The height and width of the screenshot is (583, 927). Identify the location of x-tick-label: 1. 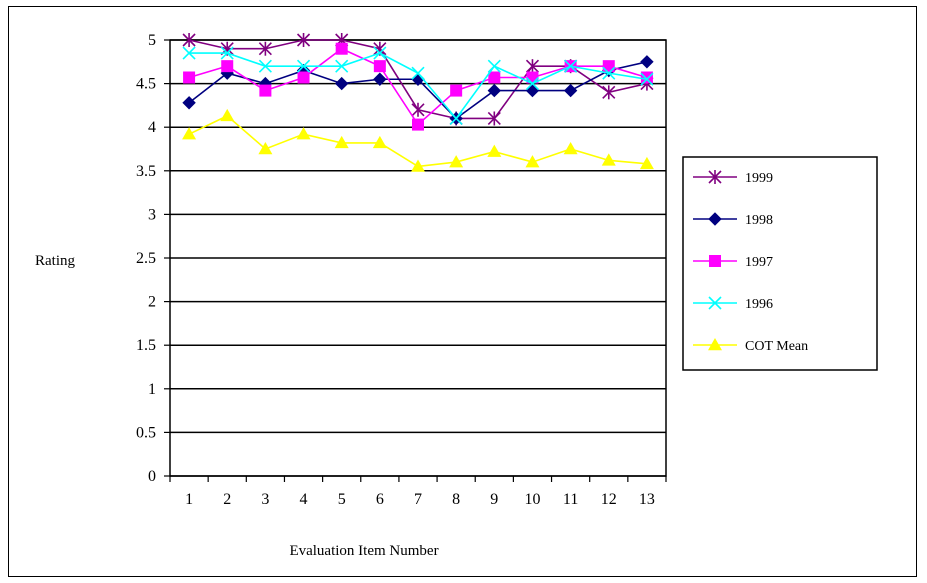
(189, 499).